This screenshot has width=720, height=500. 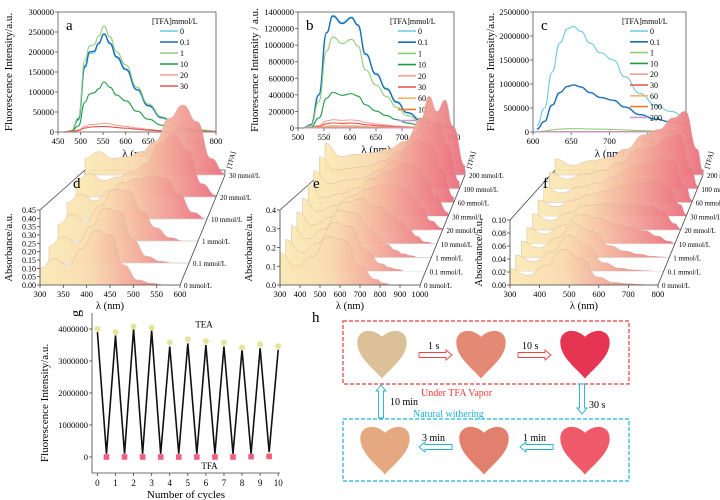 What do you see at coordinates (656, 107) in the screenshot?
I see `legend-label: 100` at bounding box center [656, 107].